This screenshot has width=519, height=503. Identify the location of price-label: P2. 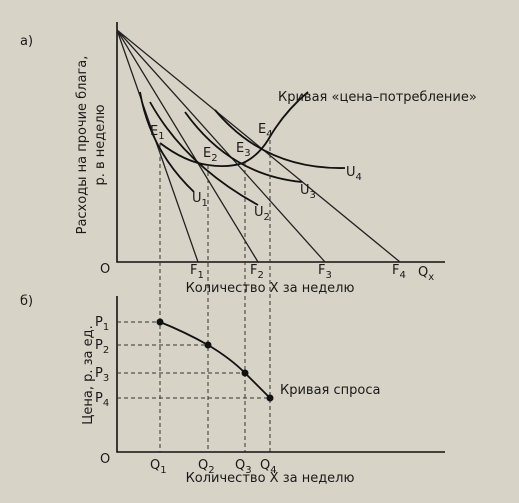
(102, 347).